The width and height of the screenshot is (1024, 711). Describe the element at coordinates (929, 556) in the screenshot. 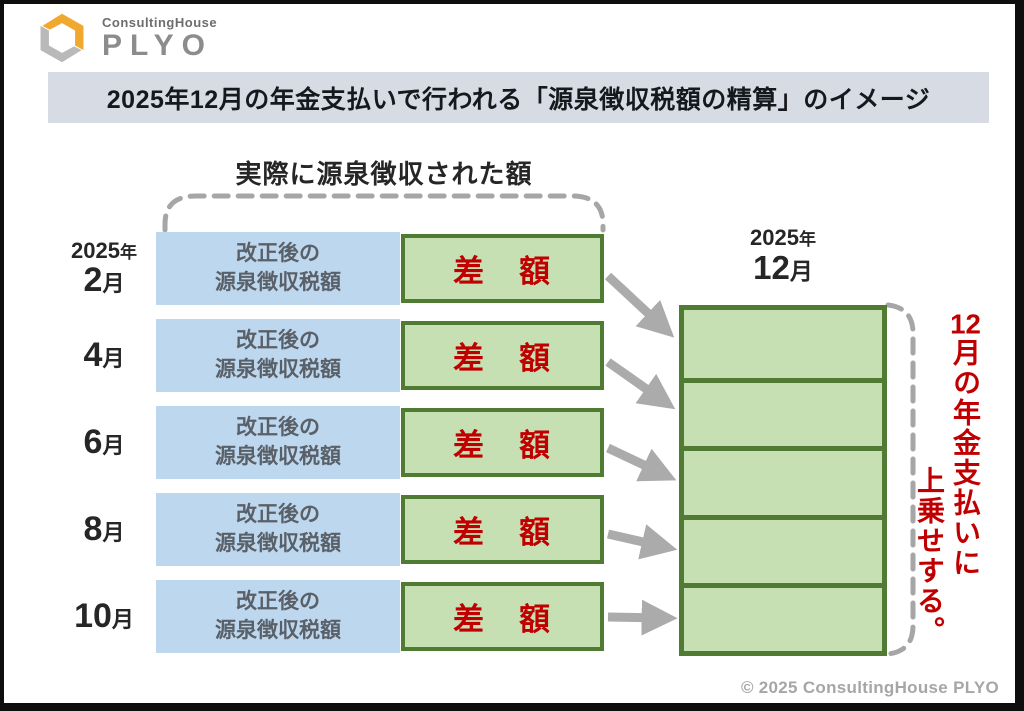

I see `note-line-2: 上乗せする。` at that location.